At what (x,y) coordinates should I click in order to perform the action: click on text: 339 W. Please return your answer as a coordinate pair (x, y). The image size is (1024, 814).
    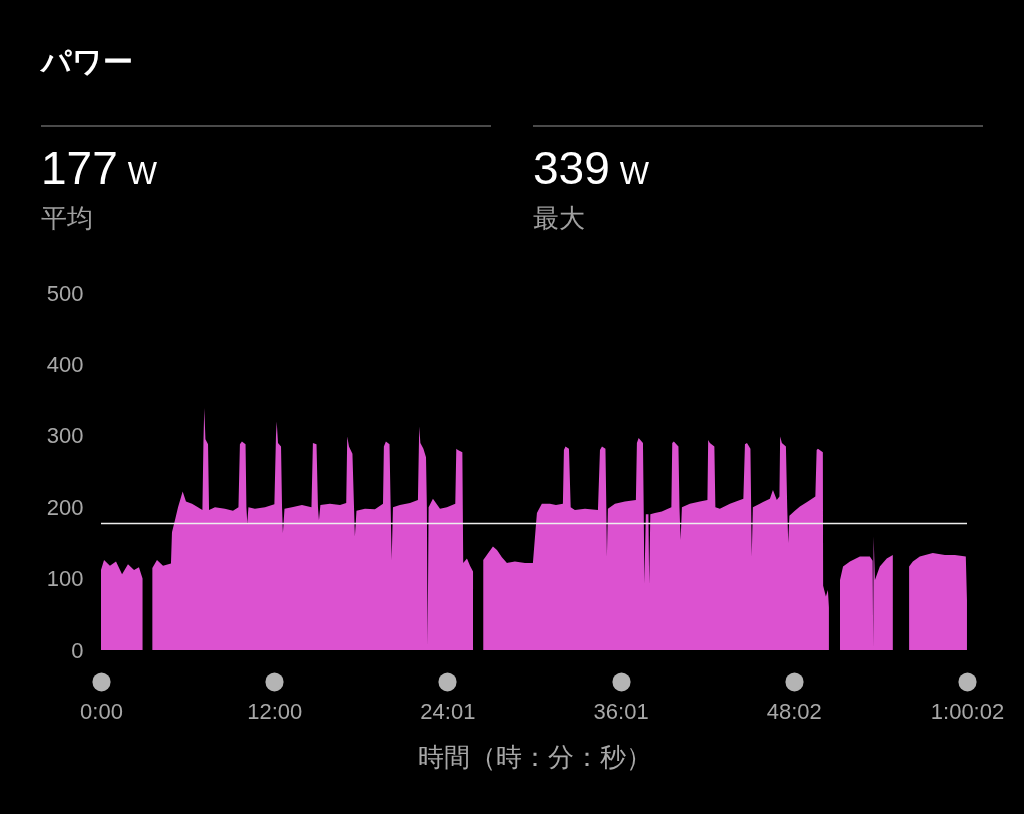
    Looking at the image, I should click on (591, 168).